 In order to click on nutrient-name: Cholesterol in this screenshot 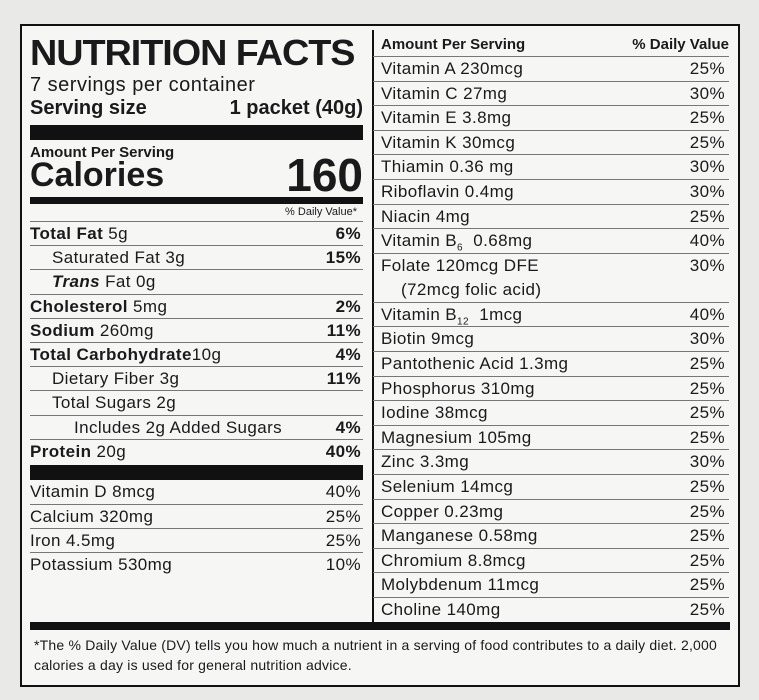, I will do `click(79, 306)`.